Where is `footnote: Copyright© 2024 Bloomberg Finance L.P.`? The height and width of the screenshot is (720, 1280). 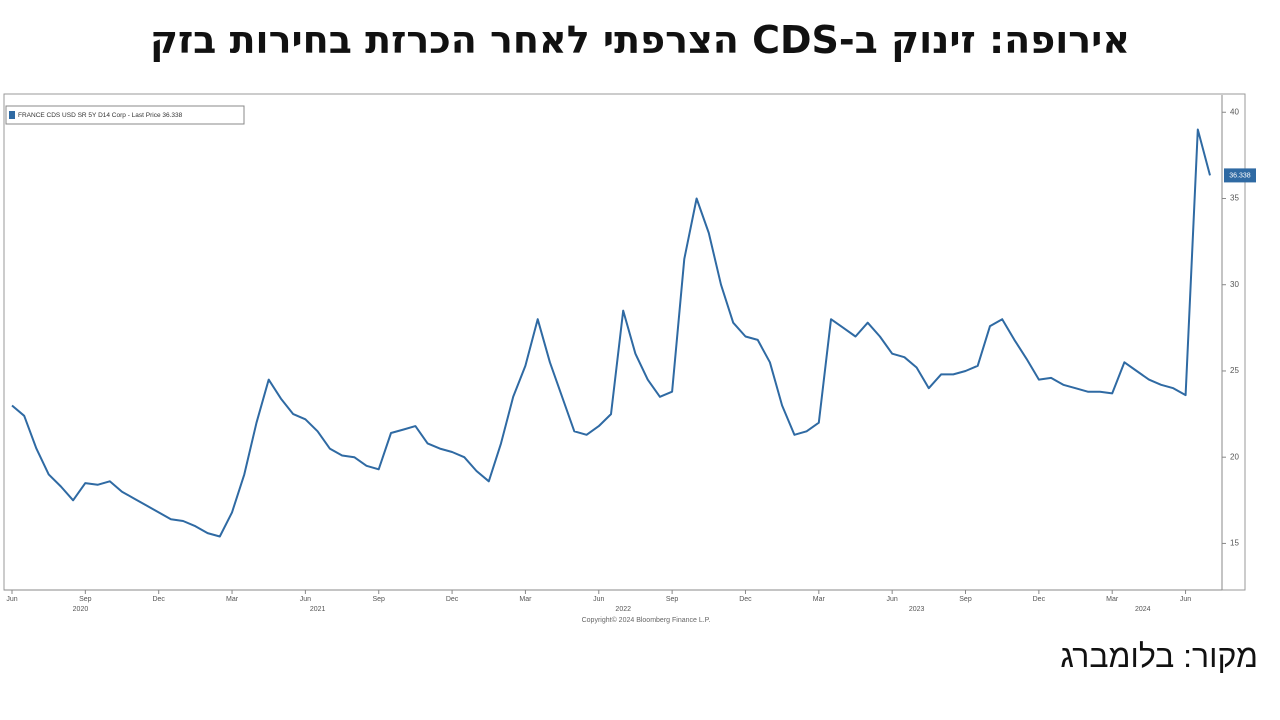 footnote: Copyright© 2024 Bloomberg Finance L.P. is located at coordinates (646, 620).